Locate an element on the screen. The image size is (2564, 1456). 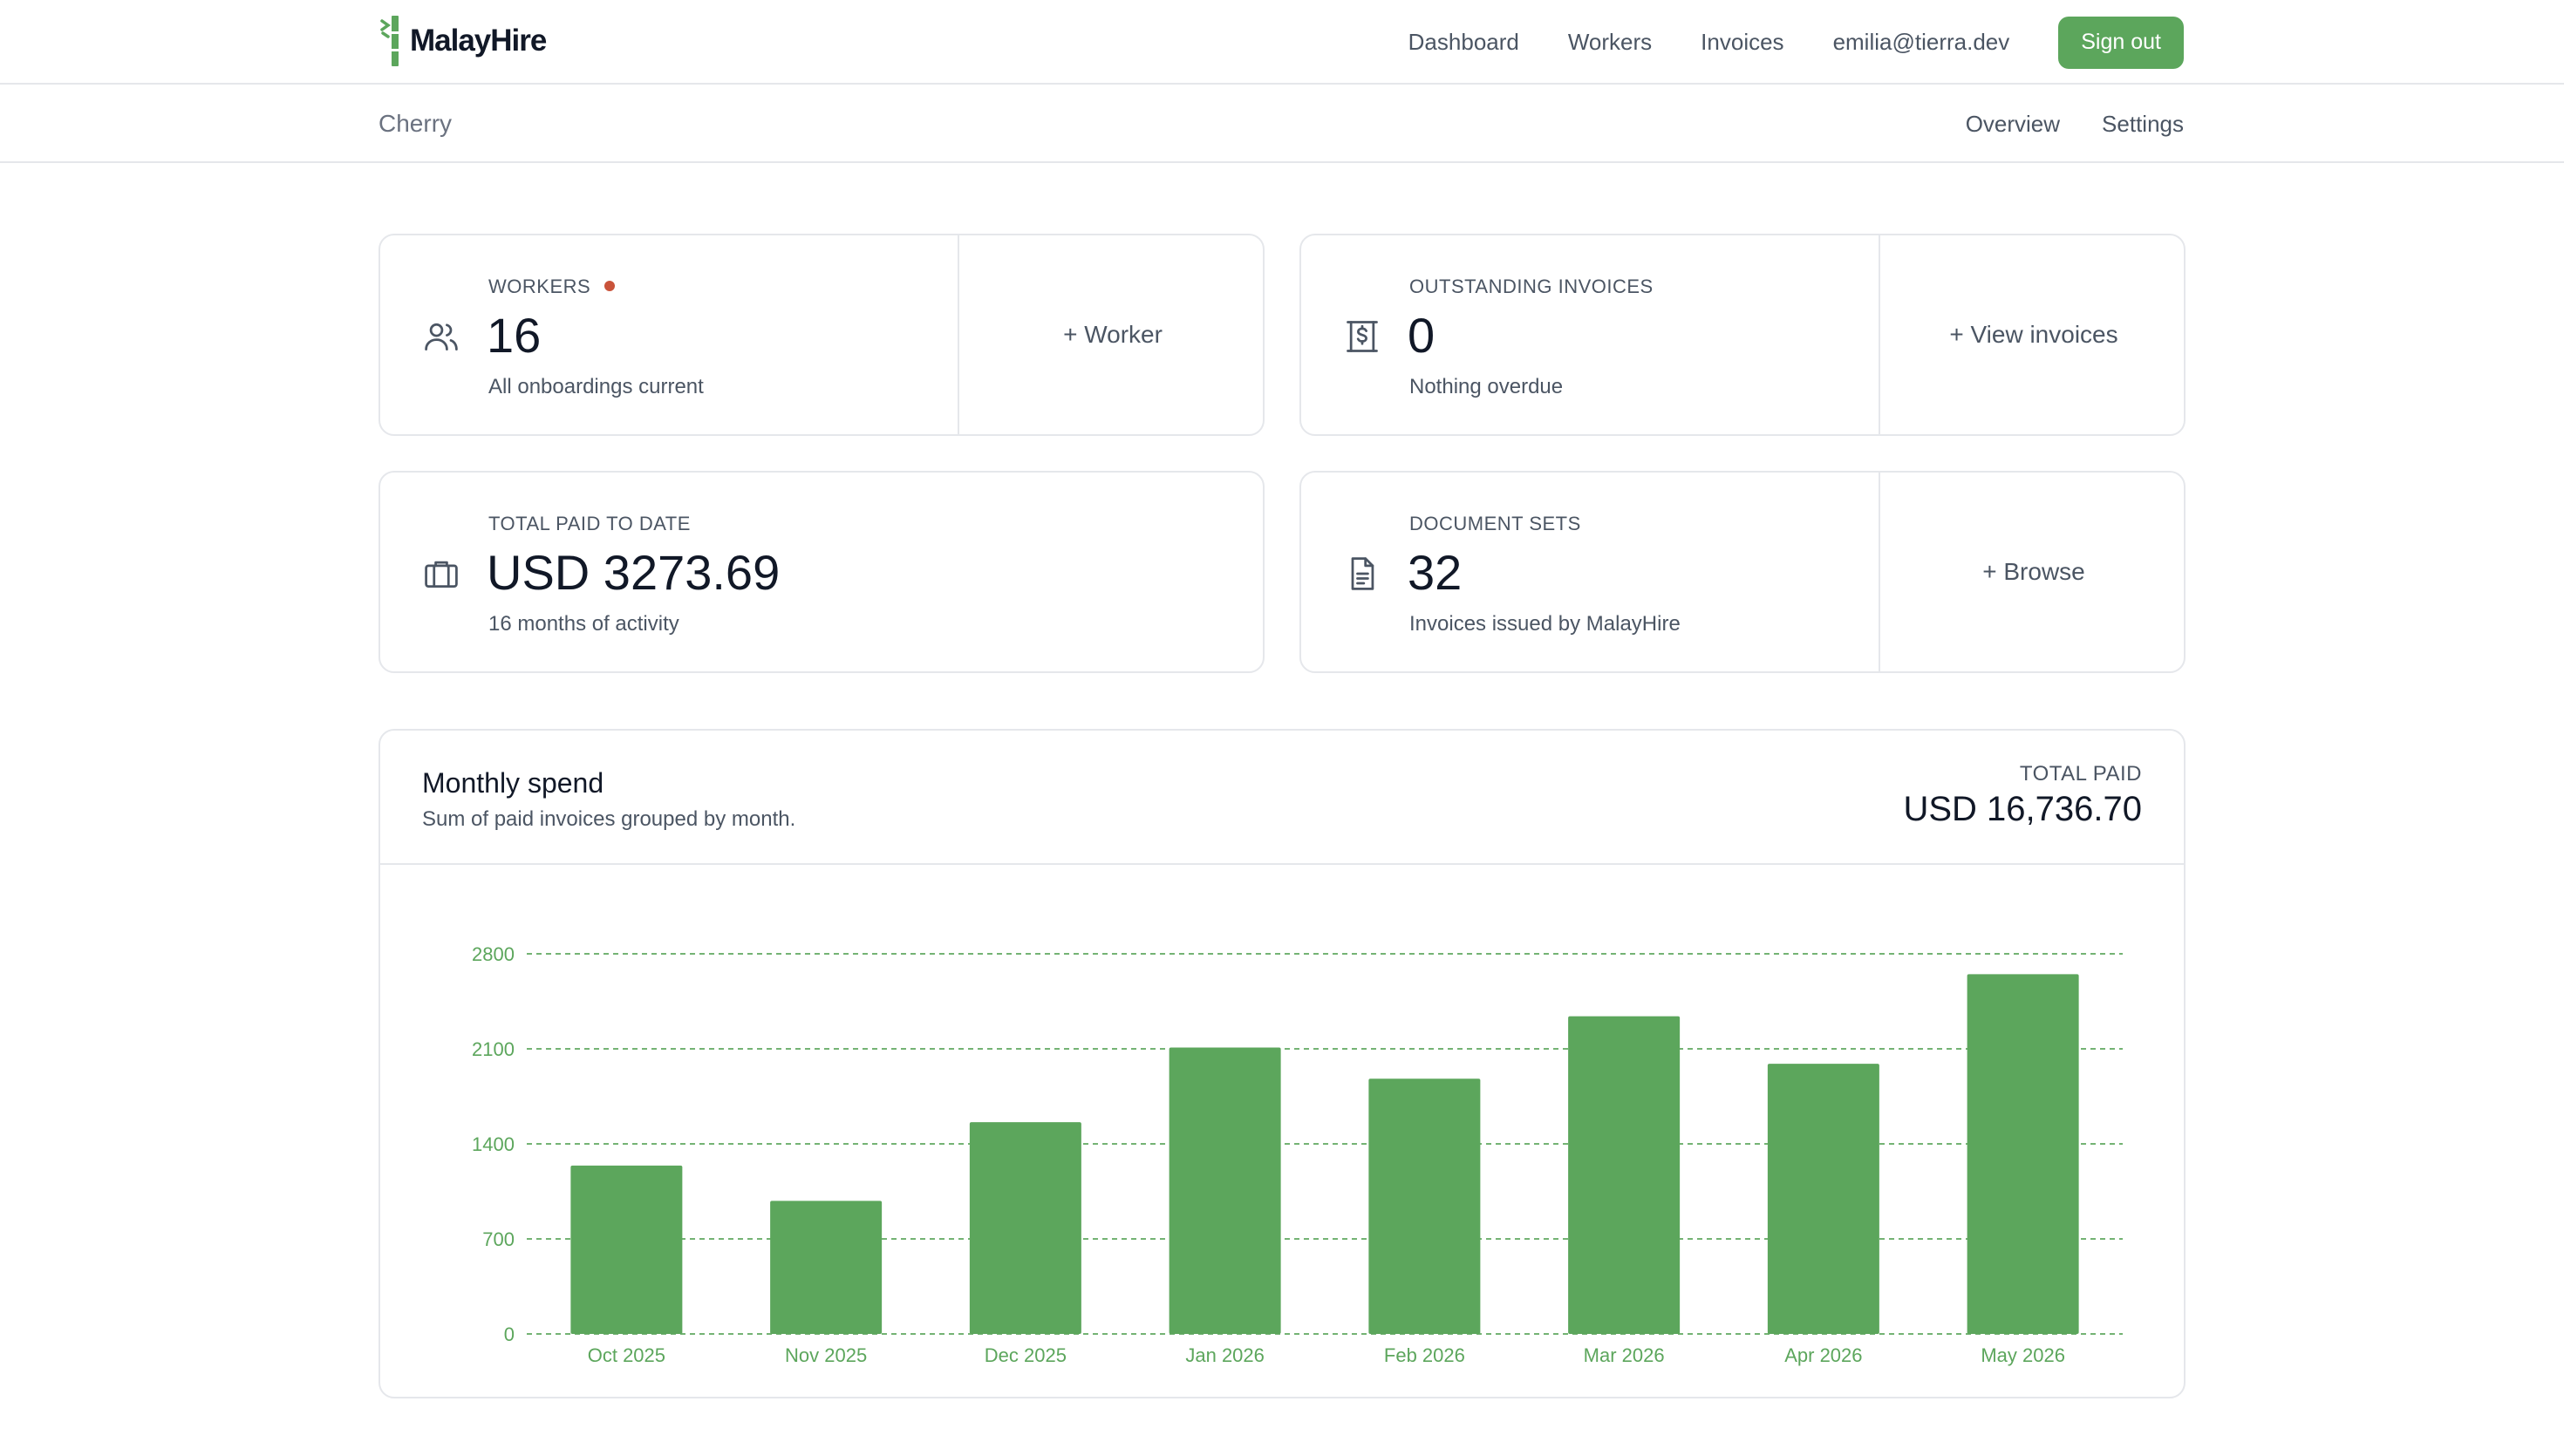
chart-subtitle: Sum of paid invoices grouped by month. is located at coordinates (609, 819).